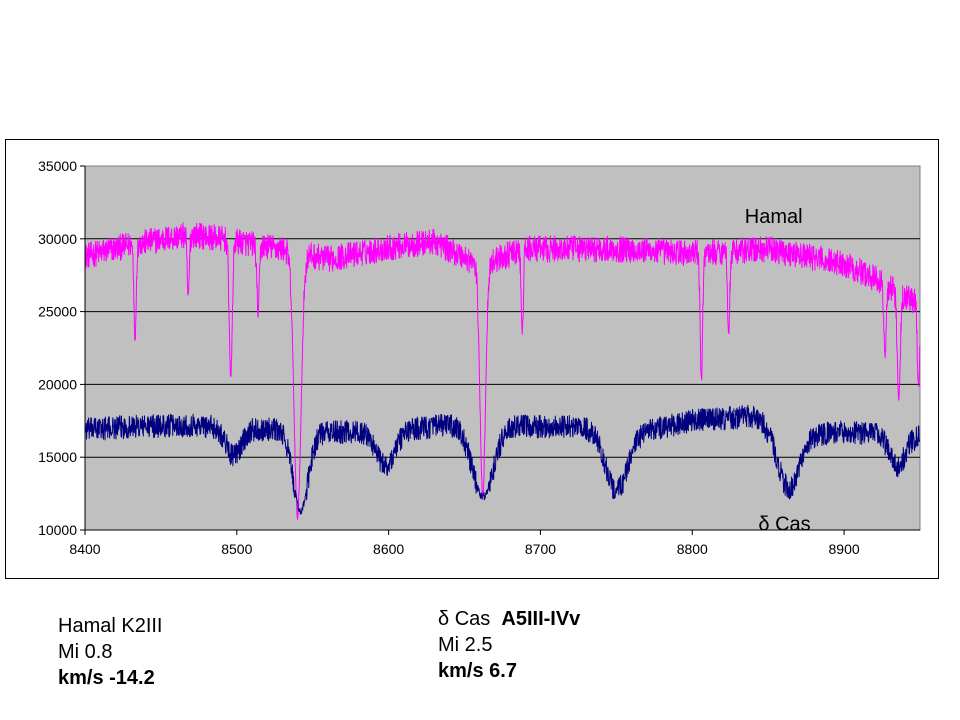 The width and height of the screenshot is (960, 720). What do you see at coordinates (844, 549) in the screenshot?
I see `x-tick-label: 8900` at bounding box center [844, 549].